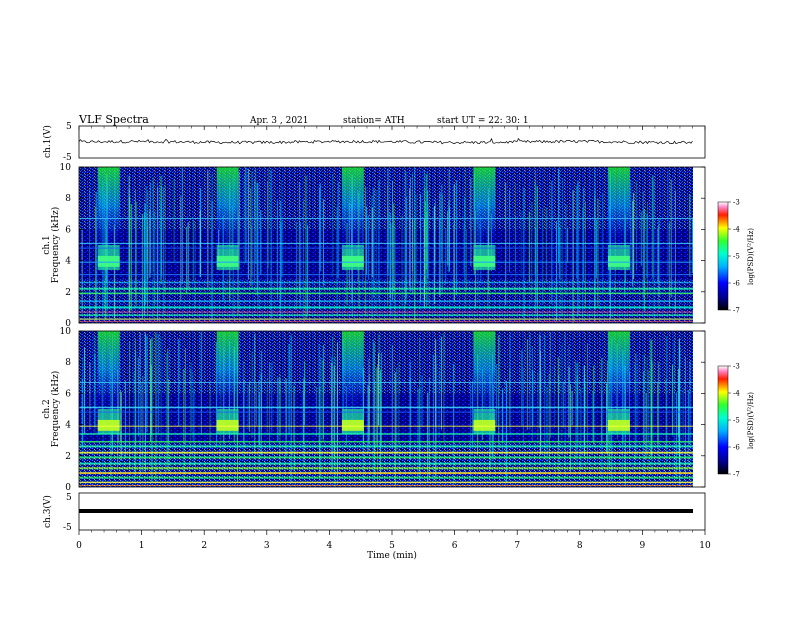  What do you see at coordinates (47, 141) in the screenshot?
I see `ch1-waveform-ylabel: ch.1(V)` at bounding box center [47, 141].